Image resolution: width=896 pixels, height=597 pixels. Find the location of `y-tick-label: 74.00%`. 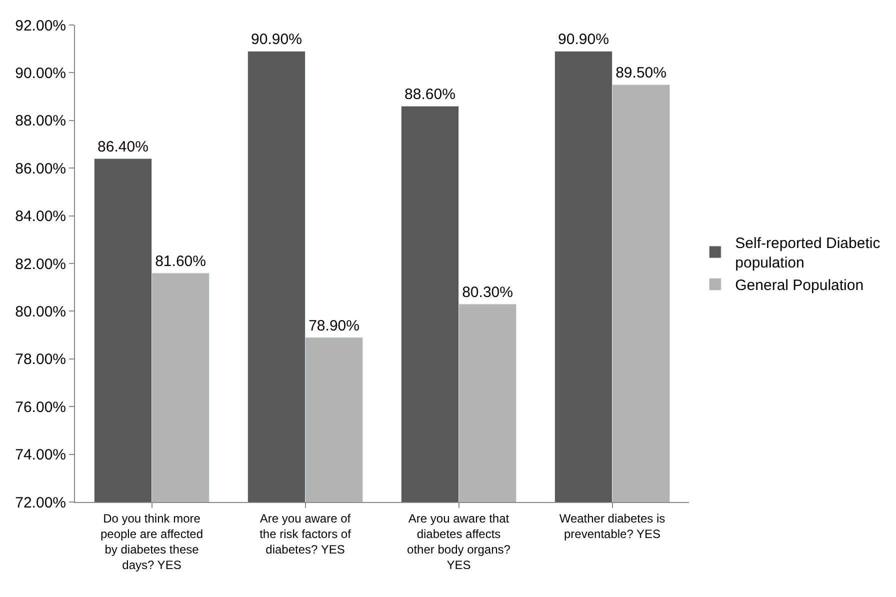

y-tick-label: 74.00% is located at coordinates (40, 455).